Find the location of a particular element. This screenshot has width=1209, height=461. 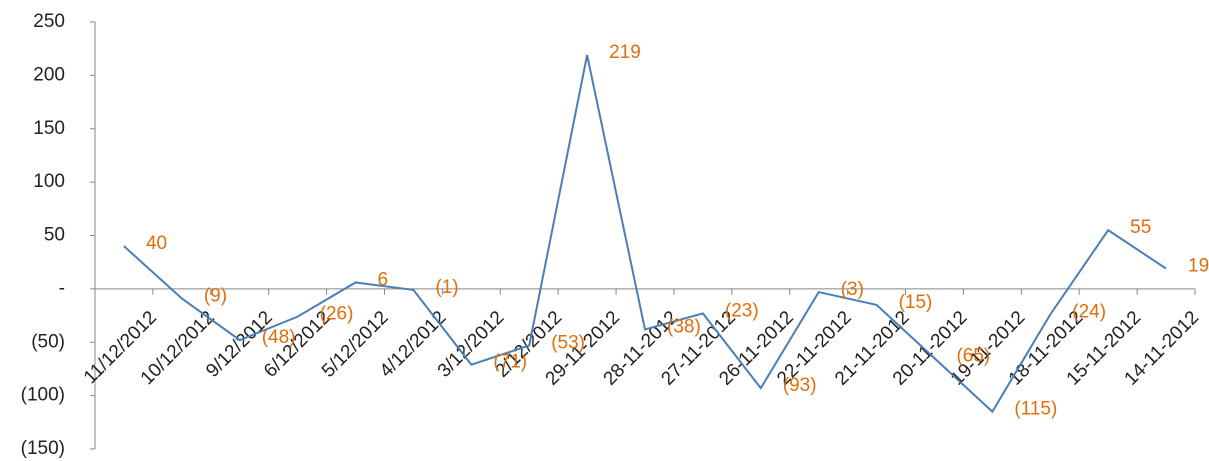

data-label: (24) is located at coordinates (1089, 312).